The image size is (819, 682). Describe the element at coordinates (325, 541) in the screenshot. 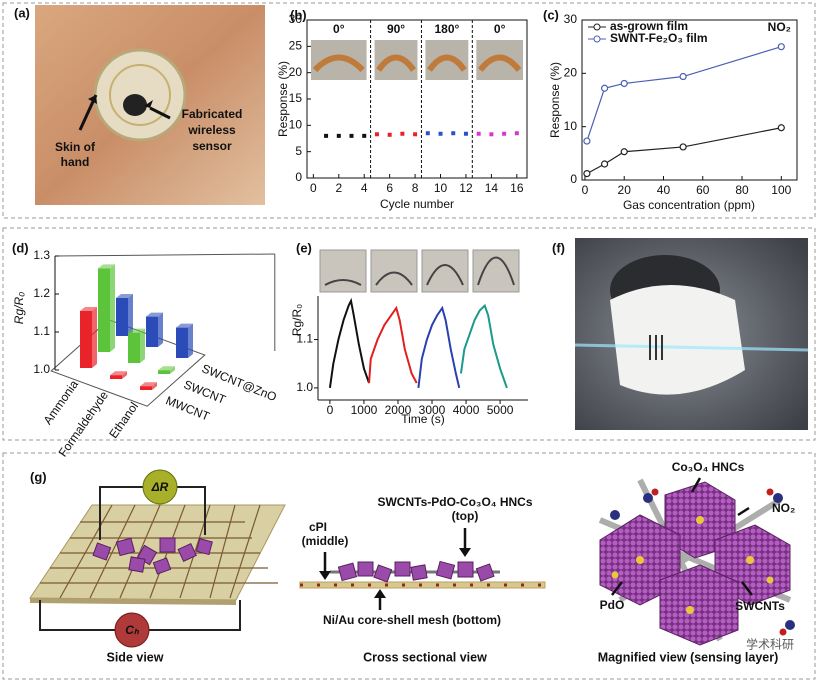

I see `label: (middle)` at that location.